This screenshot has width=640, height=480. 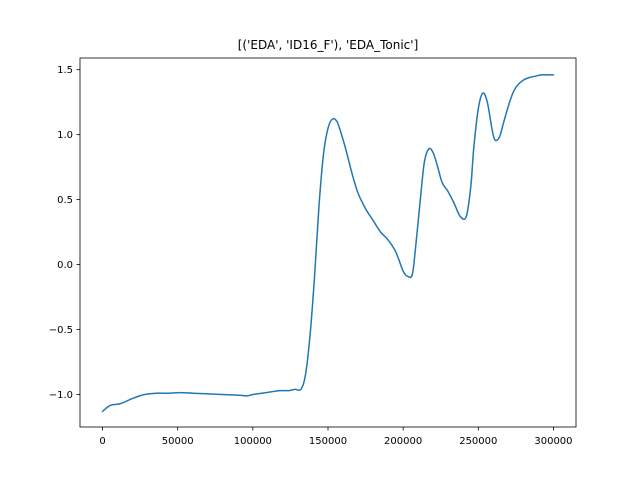 What do you see at coordinates (253, 441) in the screenshot?
I see `x-tick-label: 100000` at bounding box center [253, 441].